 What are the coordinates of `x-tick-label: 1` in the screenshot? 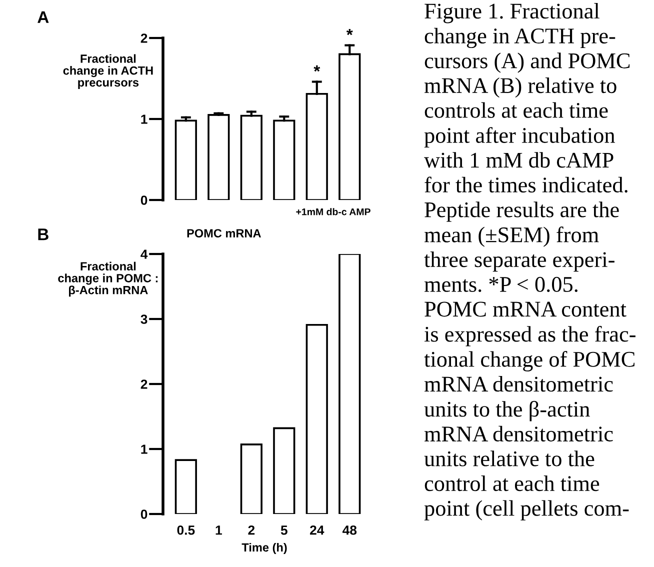 It's located at (219, 530).